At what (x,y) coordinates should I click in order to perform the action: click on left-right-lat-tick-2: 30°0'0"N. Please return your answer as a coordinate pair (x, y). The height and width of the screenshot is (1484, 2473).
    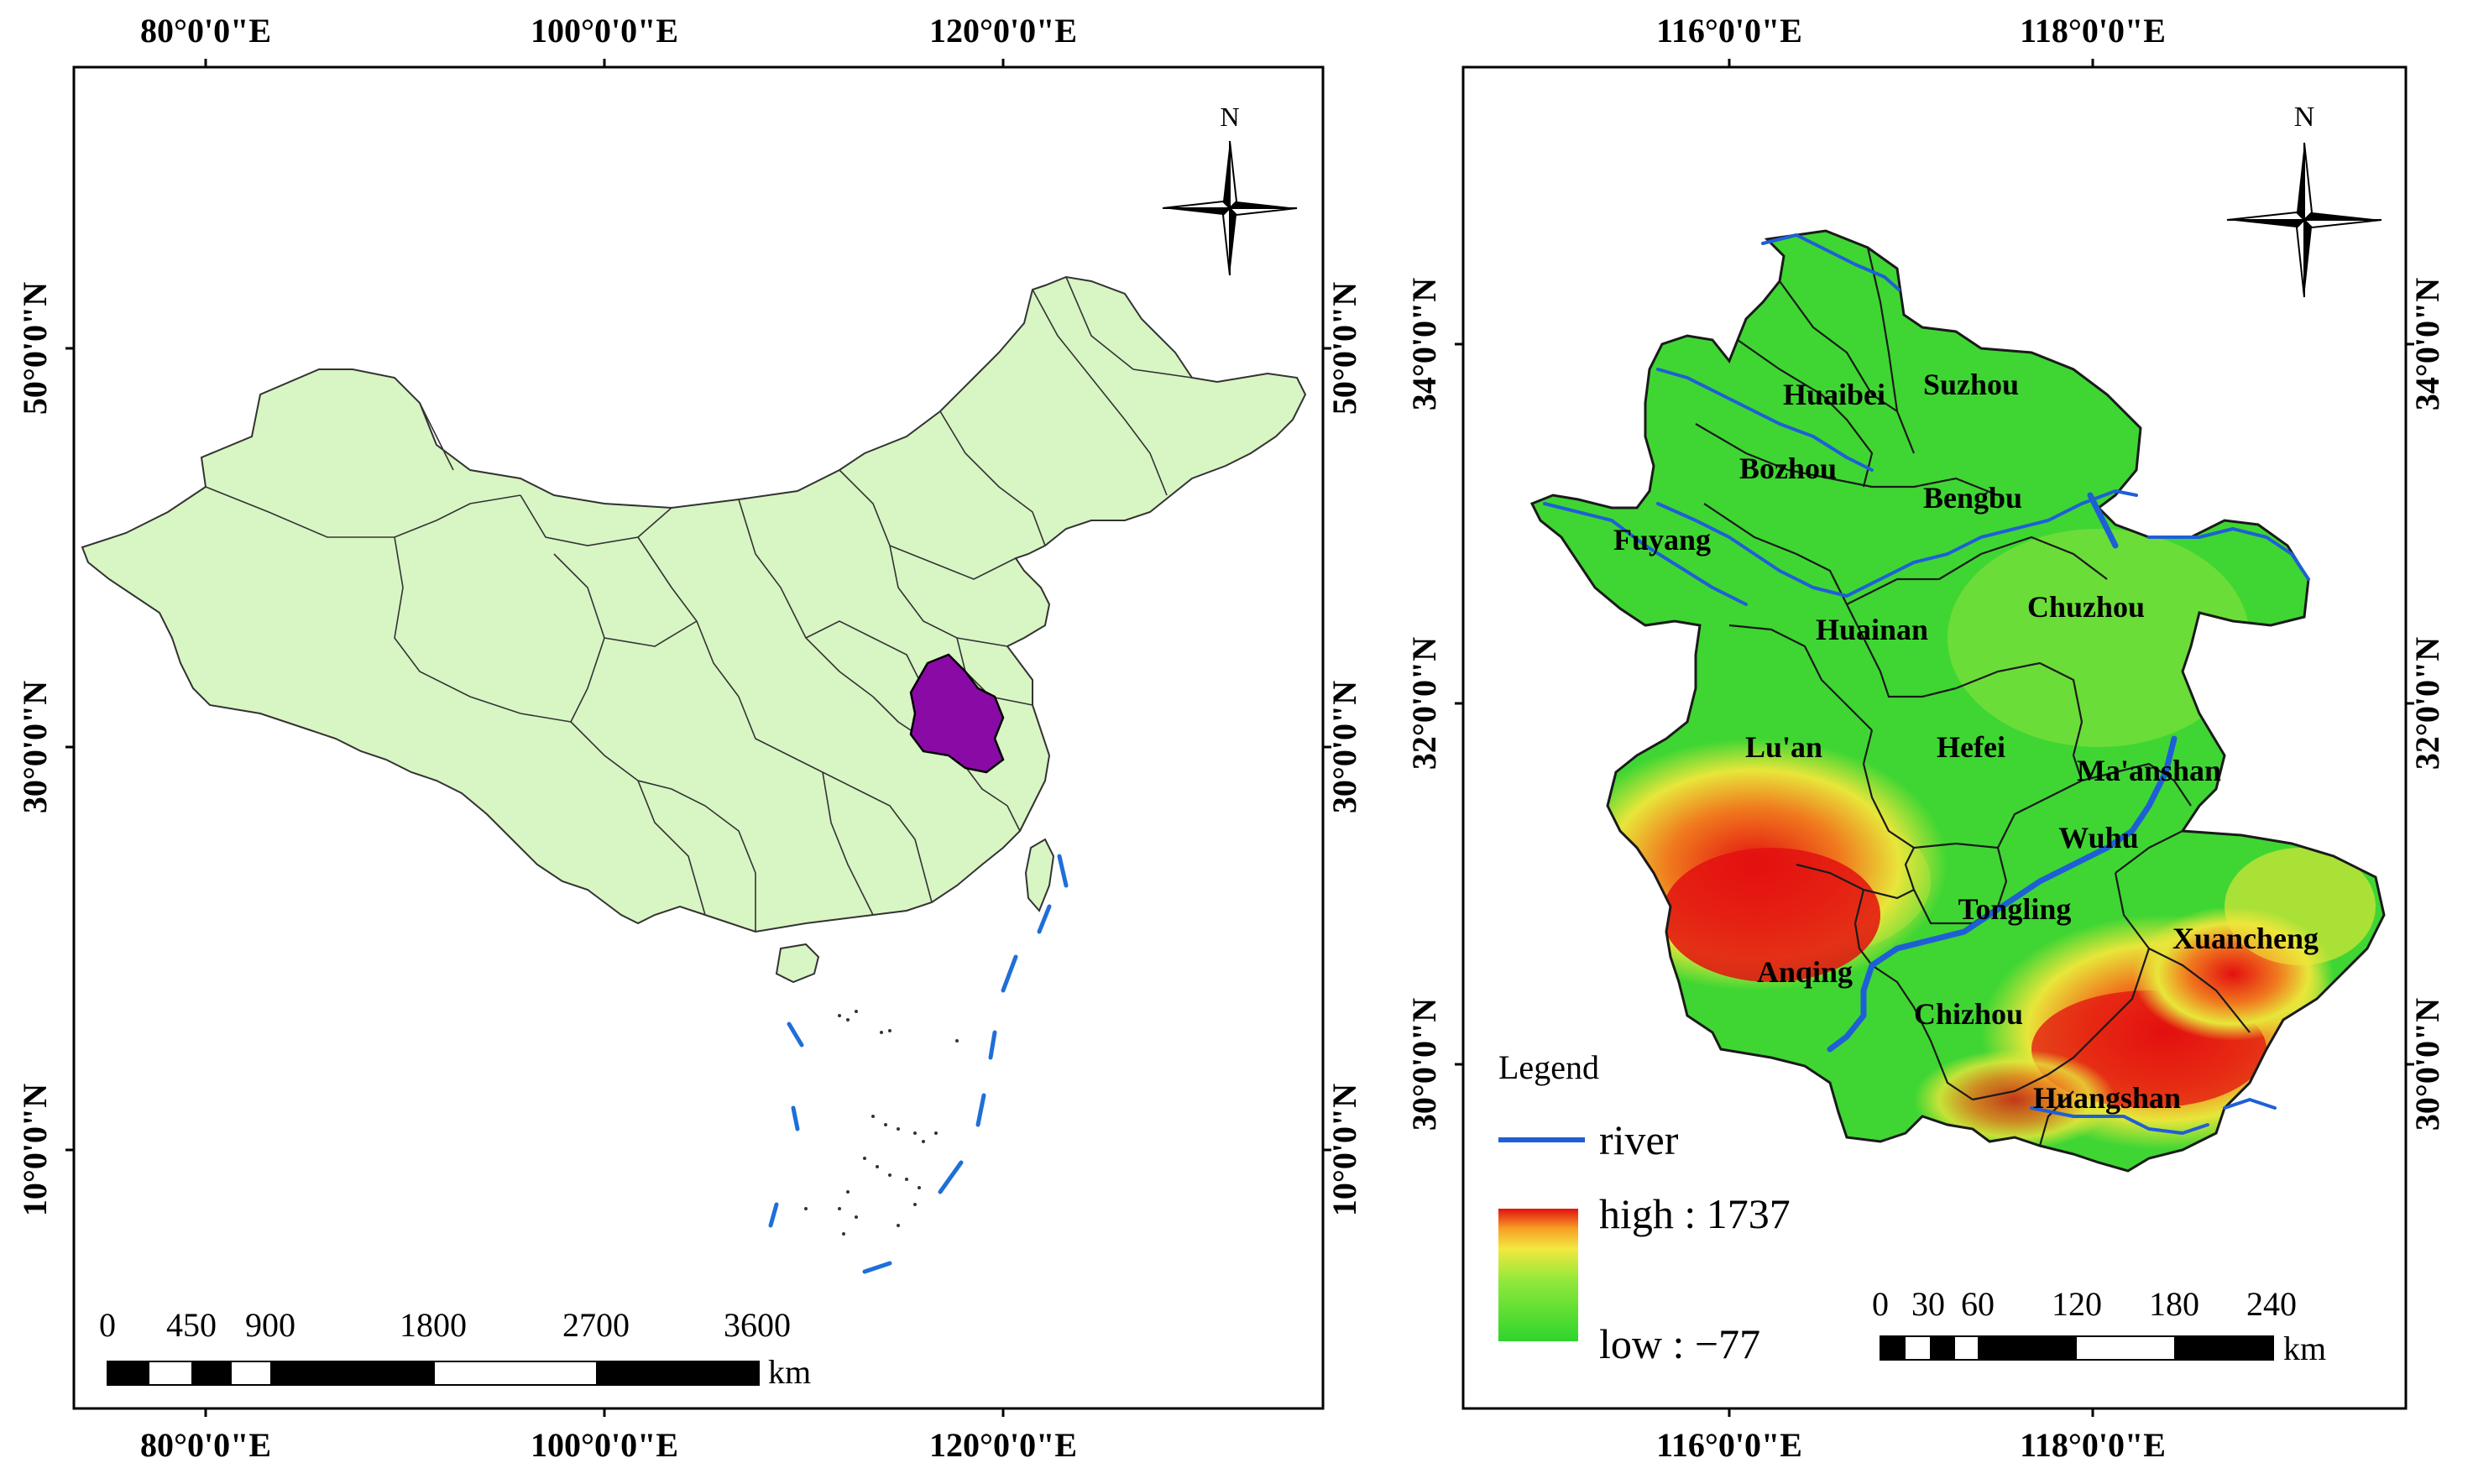
    Looking at the image, I should click on (1344, 747).